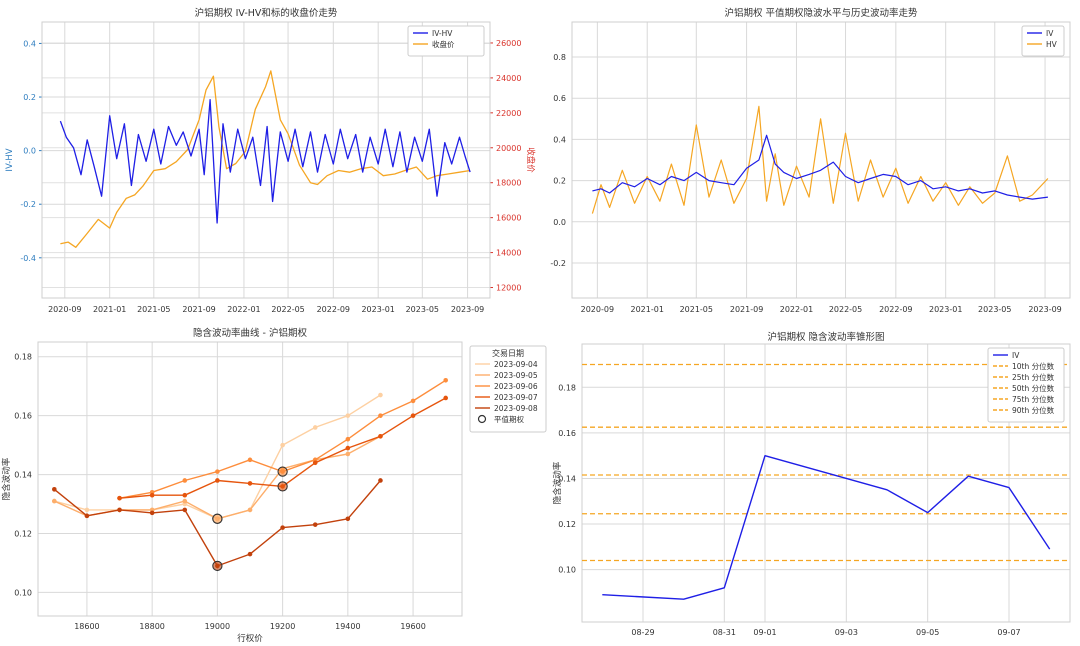 This screenshot has width=1080, height=646. Describe the element at coordinates (243, 309) in the screenshot. I see `x-tick-label: 2022-01` at that location.